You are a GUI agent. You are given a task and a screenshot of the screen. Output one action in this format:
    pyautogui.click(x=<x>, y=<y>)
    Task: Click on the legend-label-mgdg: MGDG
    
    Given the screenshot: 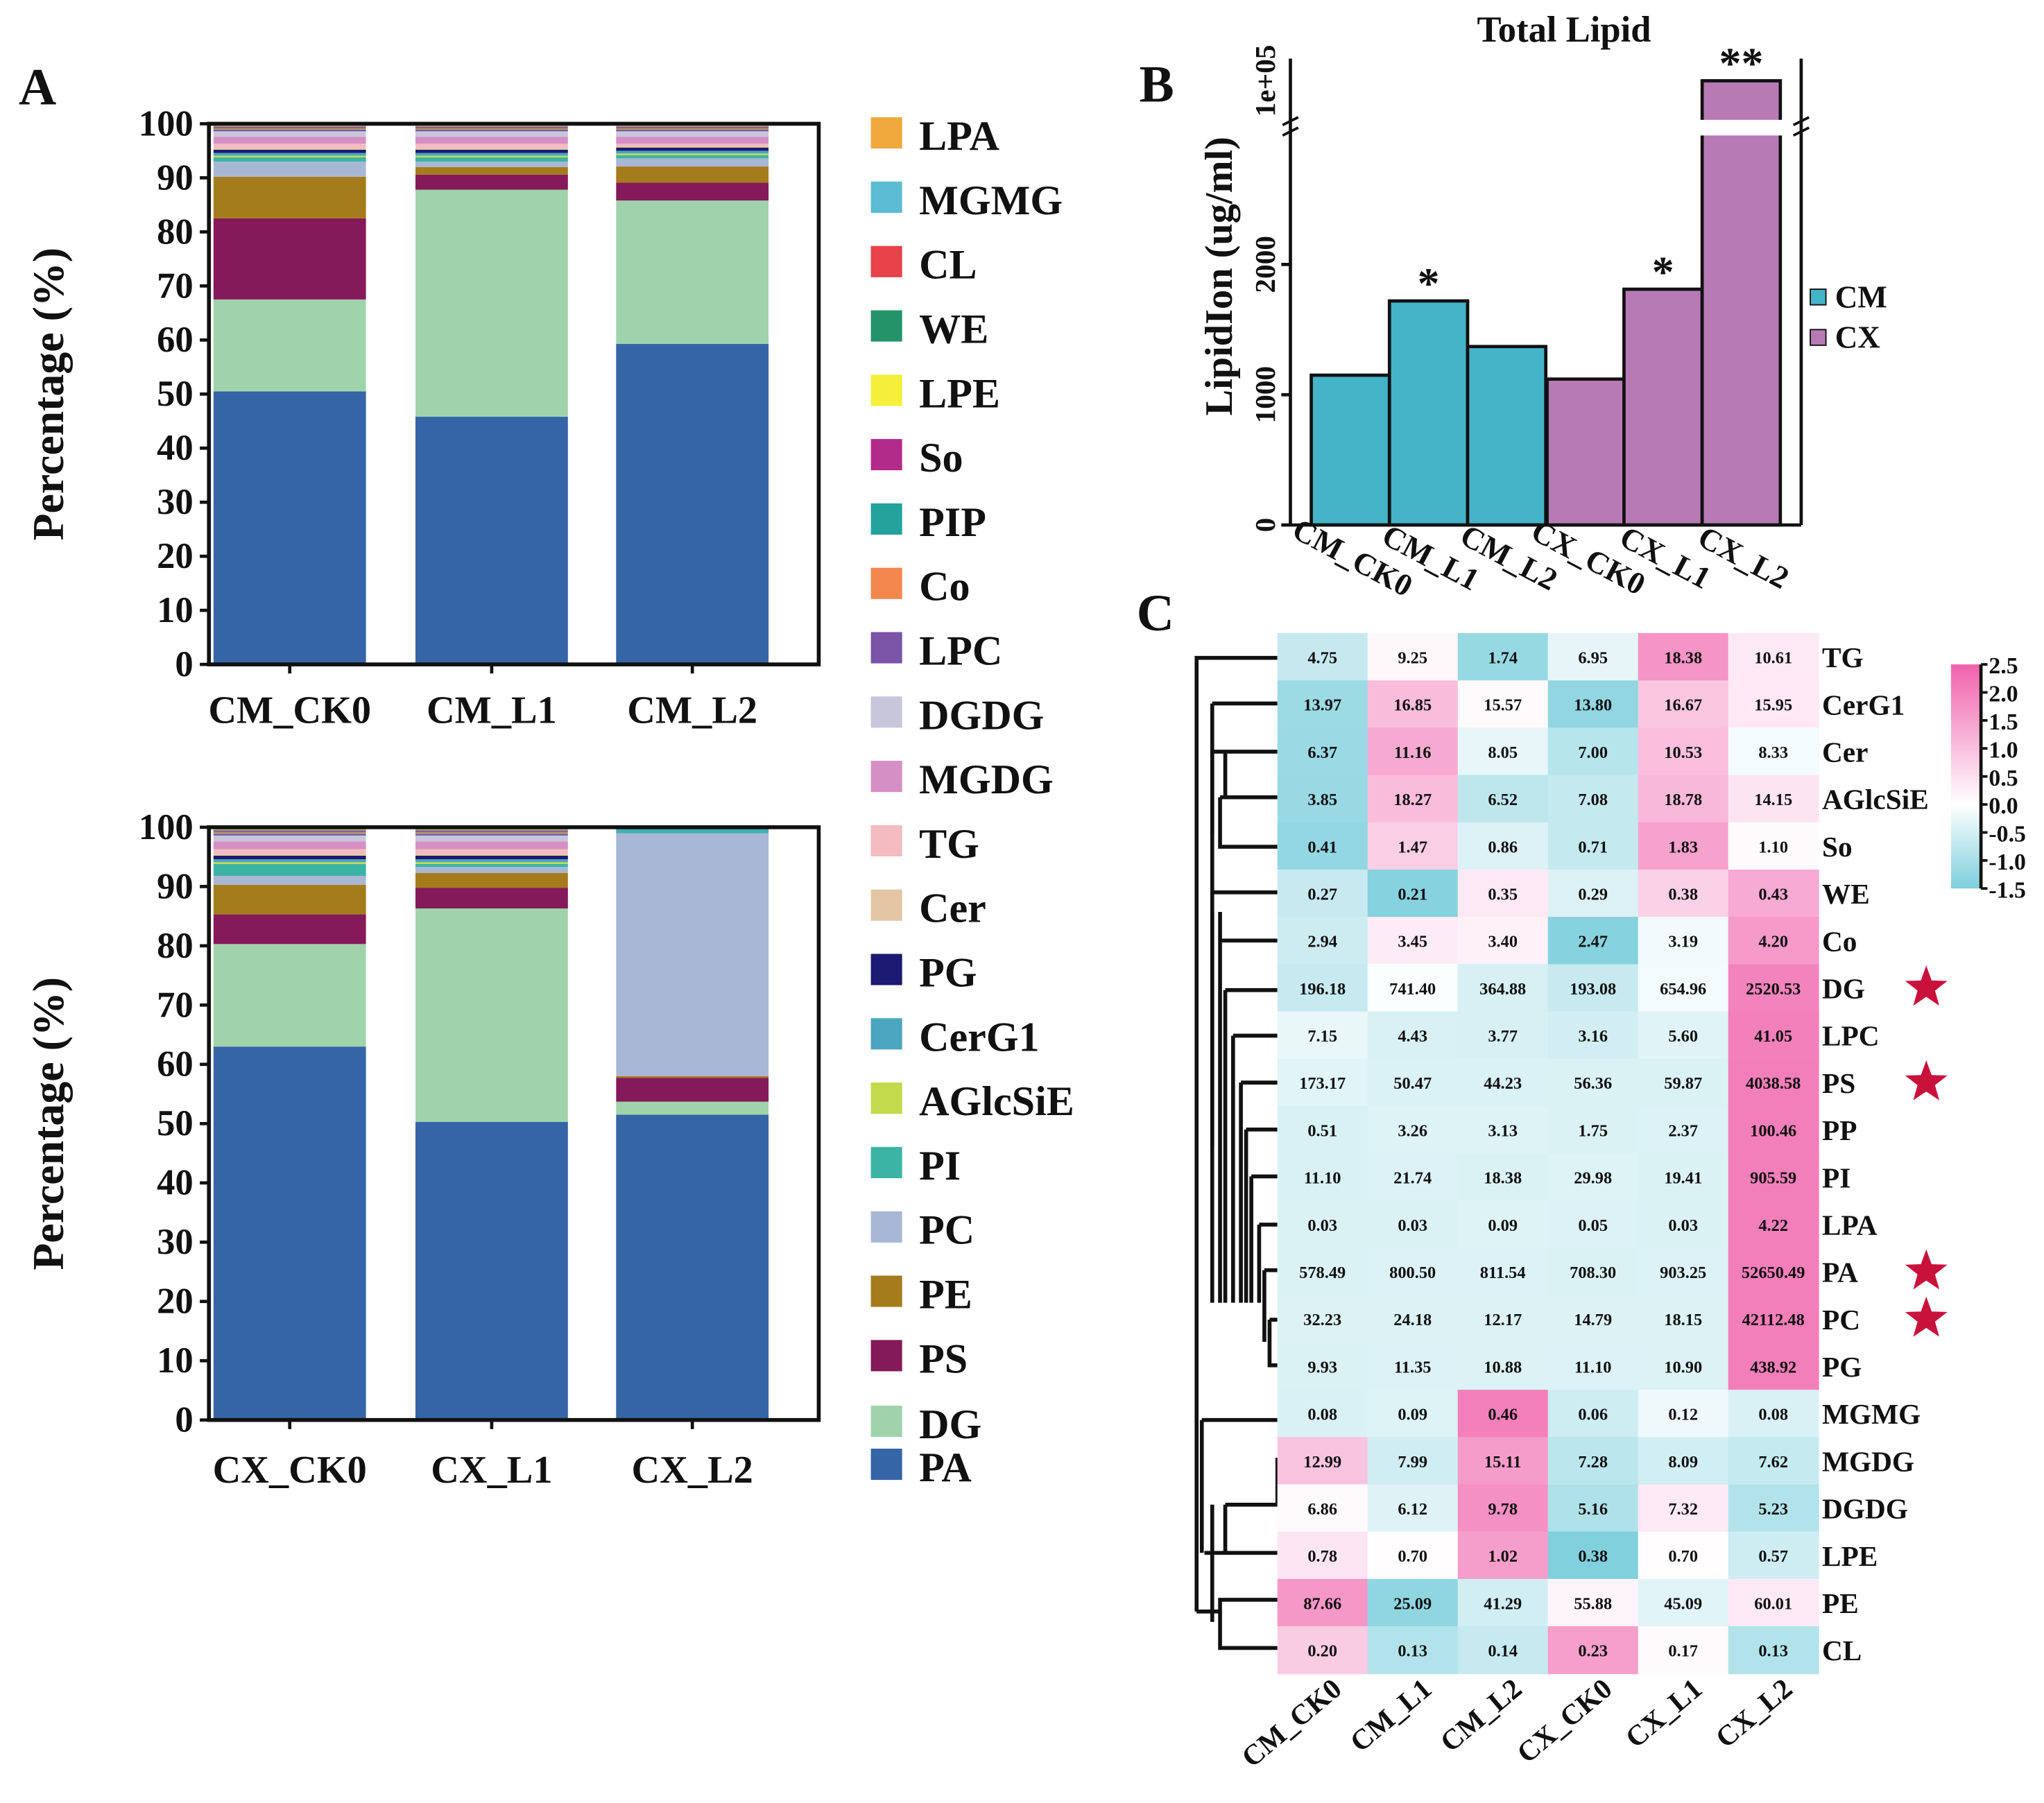 What is the action you would take?
    pyautogui.click(x=987, y=780)
    